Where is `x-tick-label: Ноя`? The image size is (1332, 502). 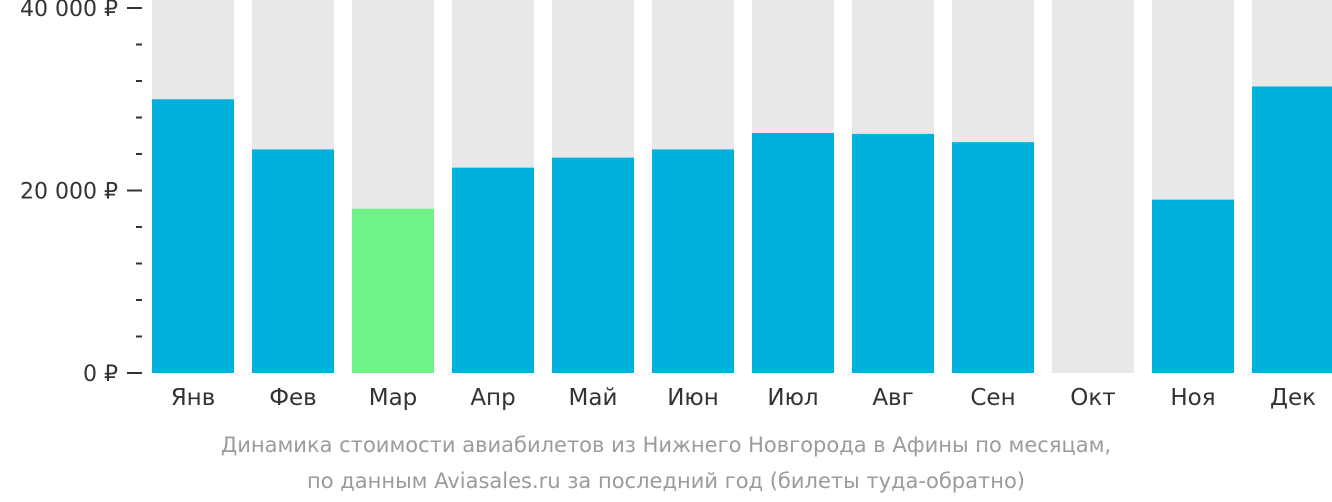 x-tick-label: Ноя is located at coordinates (1192, 398).